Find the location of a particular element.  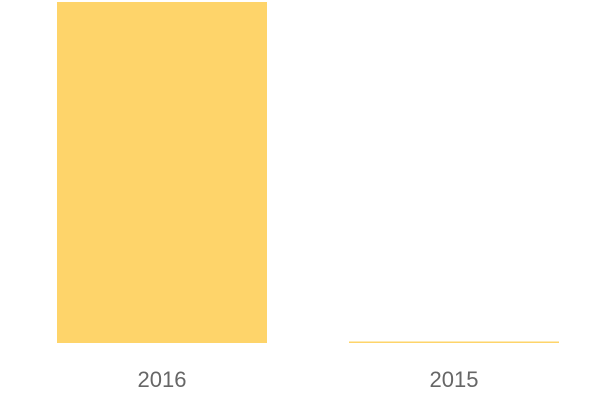

x-tick-label: 2015 is located at coordinates (454, 379).